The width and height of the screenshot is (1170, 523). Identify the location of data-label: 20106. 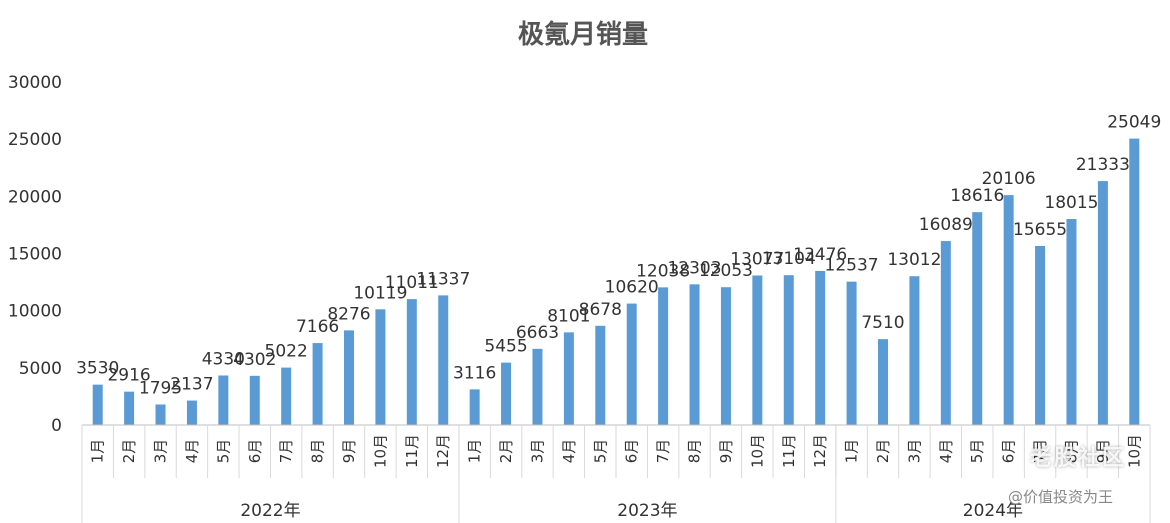
(1009, 179).